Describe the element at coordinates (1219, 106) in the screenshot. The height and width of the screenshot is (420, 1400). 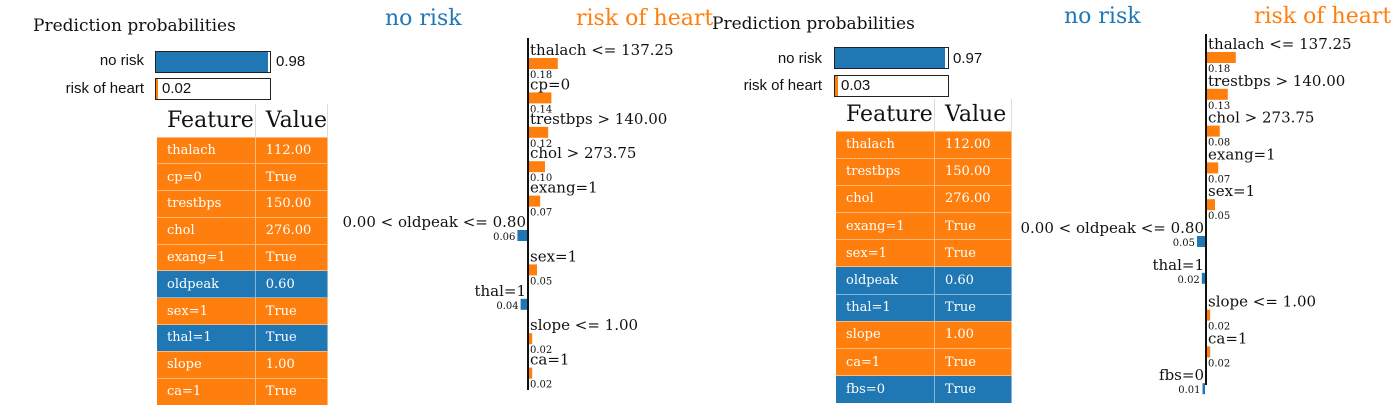
I see `value-label: 0.13` at that location.